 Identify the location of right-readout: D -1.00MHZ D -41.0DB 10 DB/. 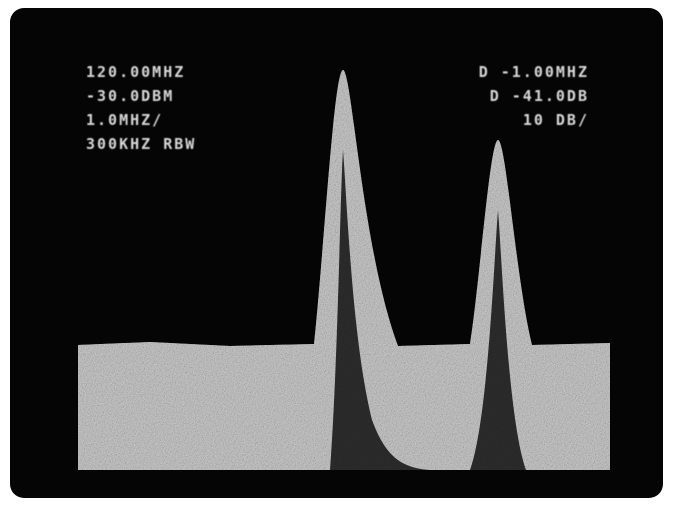
(534, 96).